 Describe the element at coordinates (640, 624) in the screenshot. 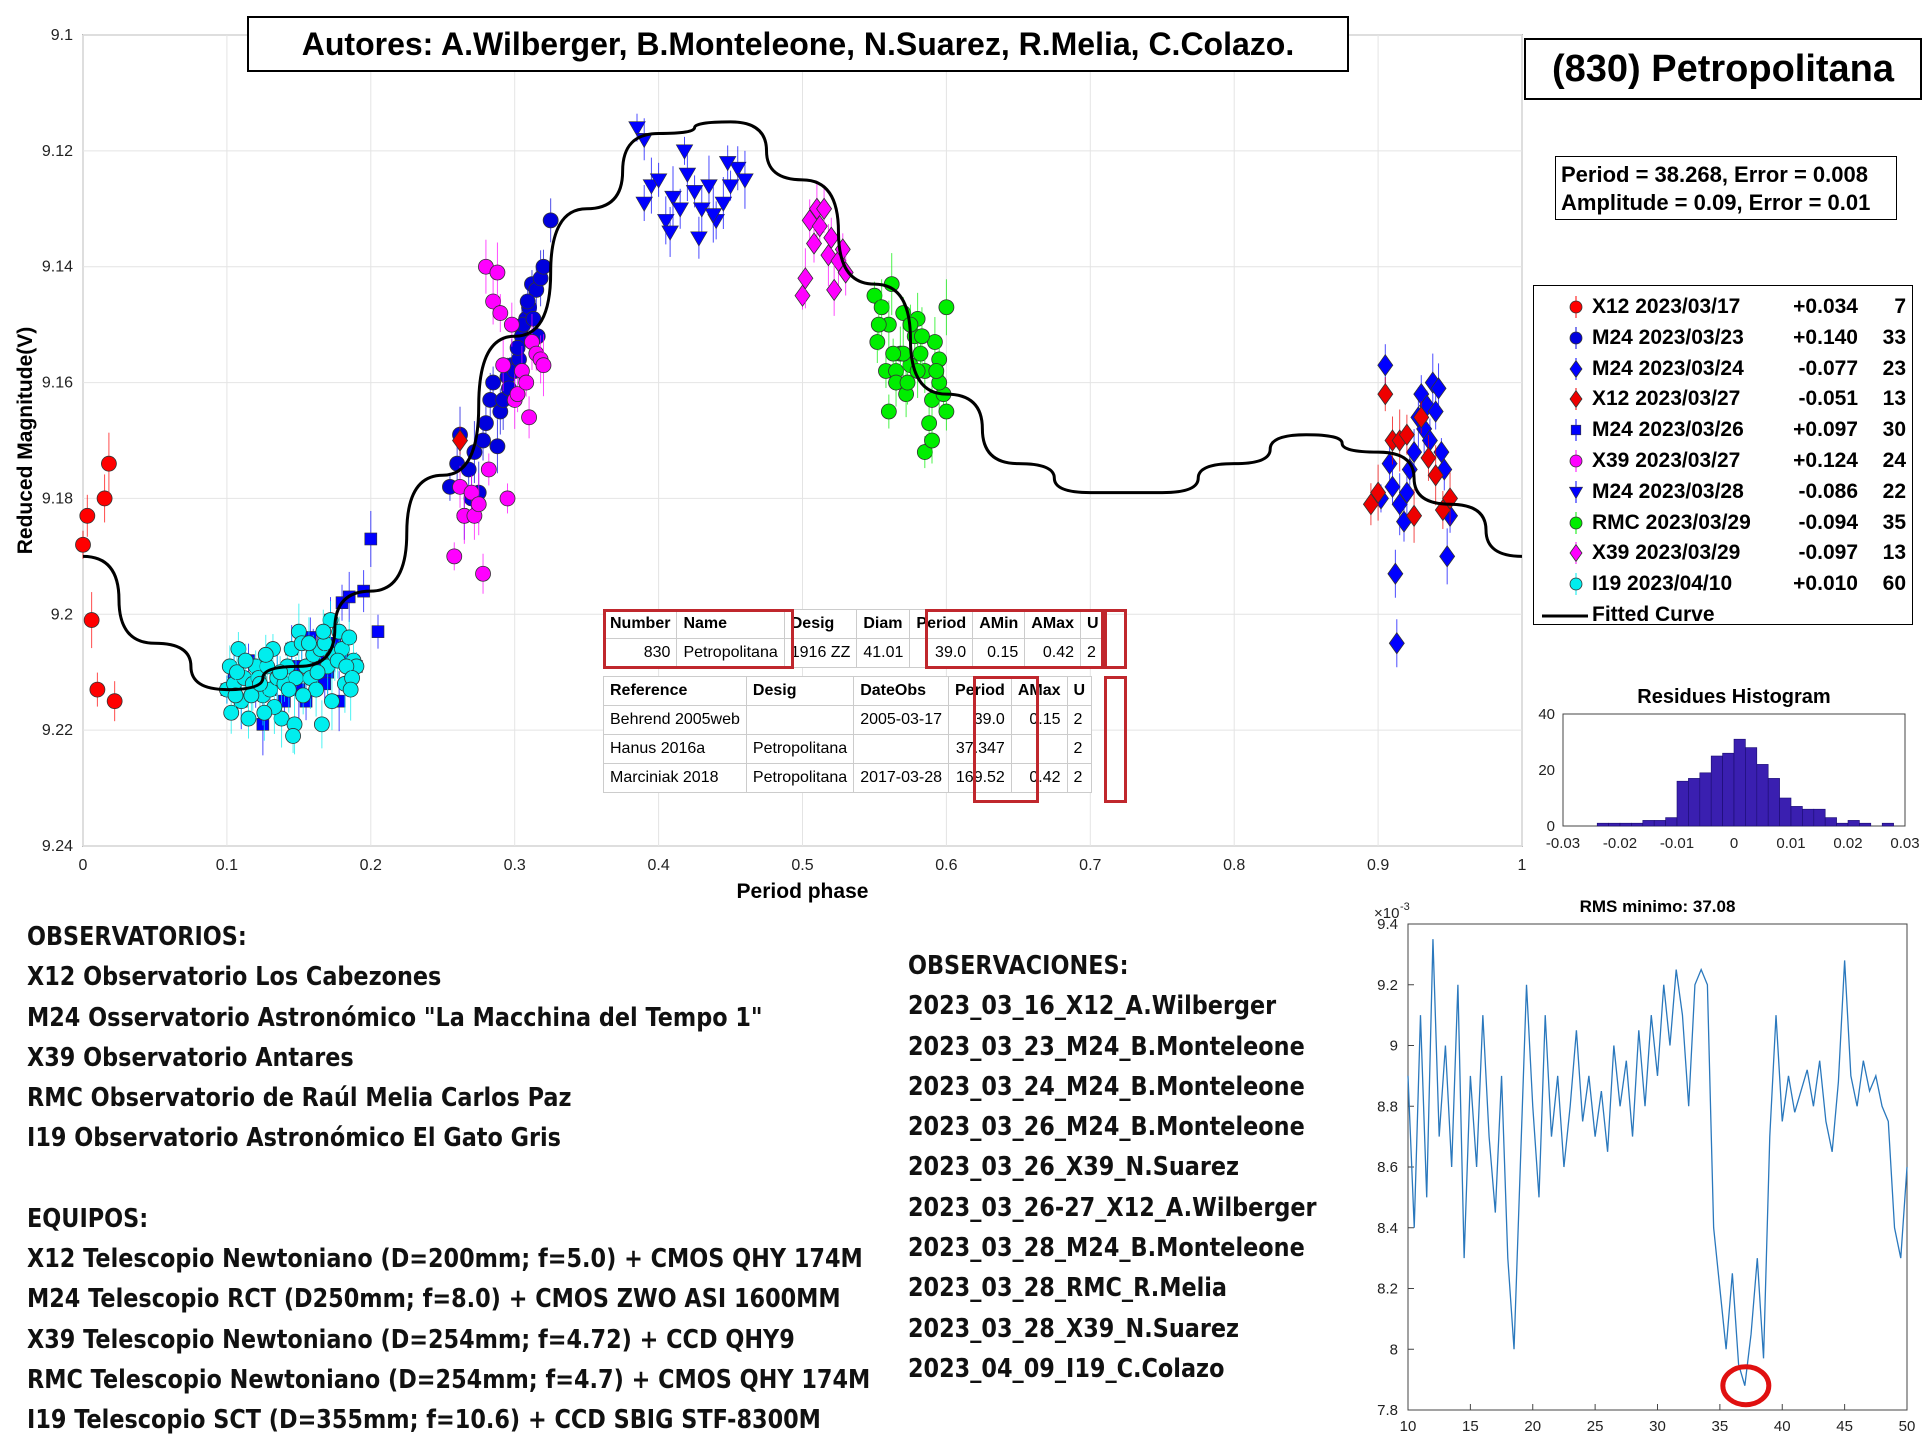

I see `table-header-cell: Number` at that location.